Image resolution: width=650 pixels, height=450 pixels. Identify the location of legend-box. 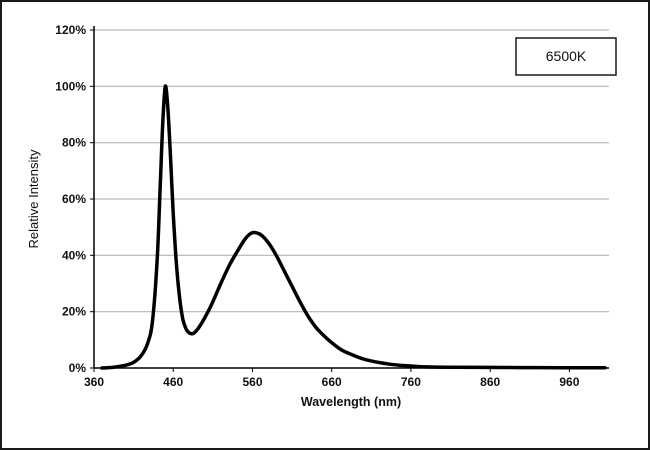
(566, 56).